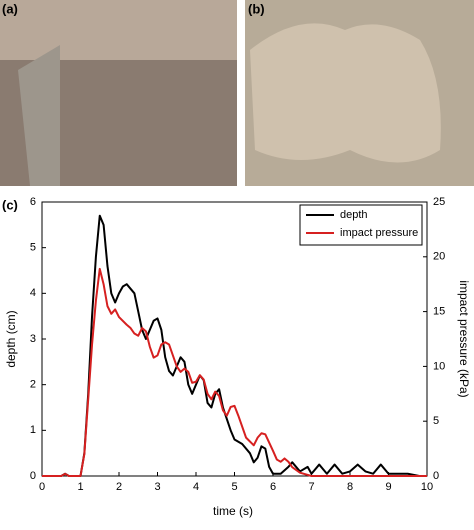 Image resolution: width=474 pixels, height=530 pixels. I want to click on x-tick-label: 9, so click(388, 487).